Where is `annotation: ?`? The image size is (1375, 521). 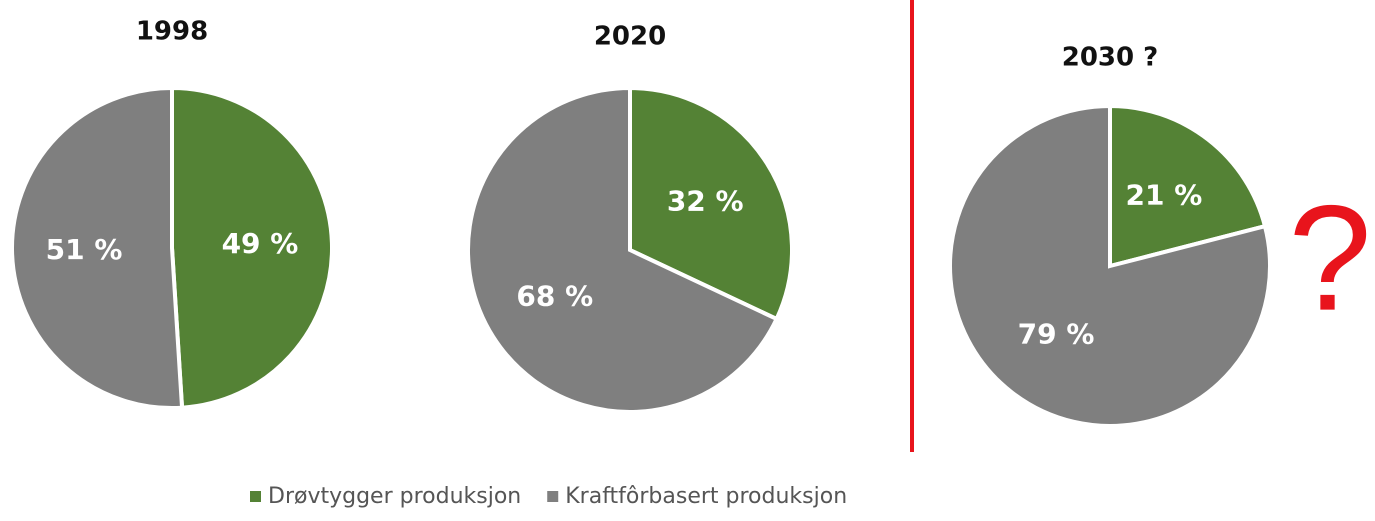 annotation: ? is located at coordinates (1329, 258).